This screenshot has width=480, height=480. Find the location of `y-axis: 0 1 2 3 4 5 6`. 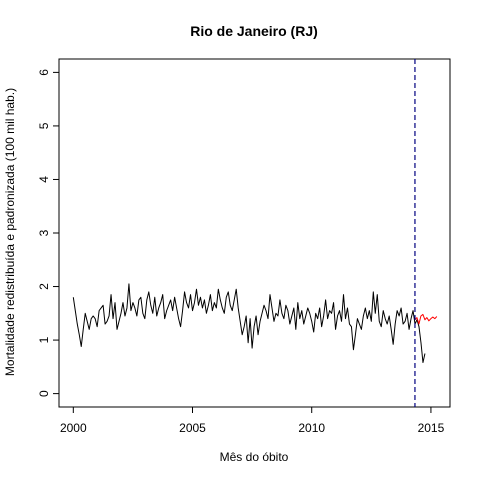

y-axis: 0 1 2 3 4 5 6 is located at coordinates (48, 233).